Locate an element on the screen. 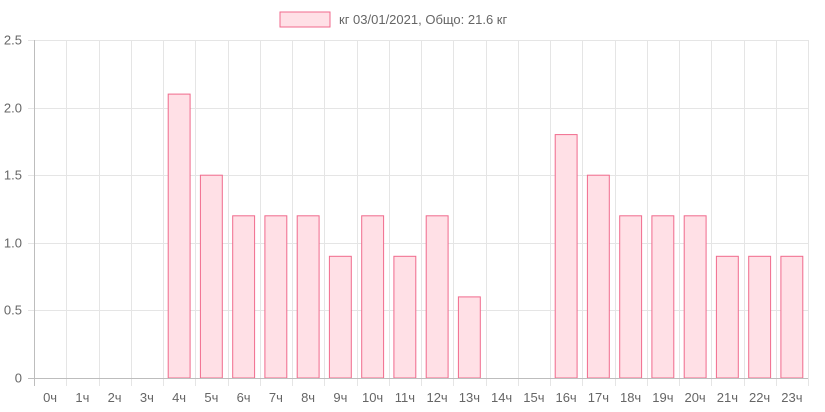 This screenshot has width=825, height=412. x-tick-label: 23ч is located at coordinates (791, 397).